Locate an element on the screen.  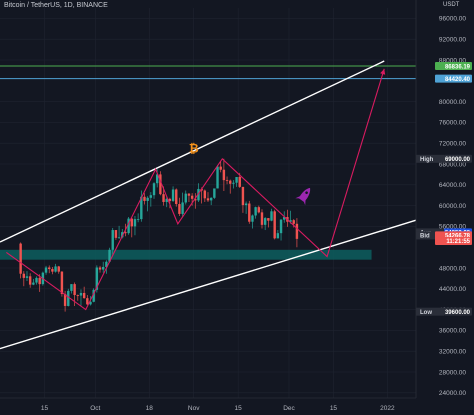
price-tick-label: 80000.00 is located at coordinates (452, 102).